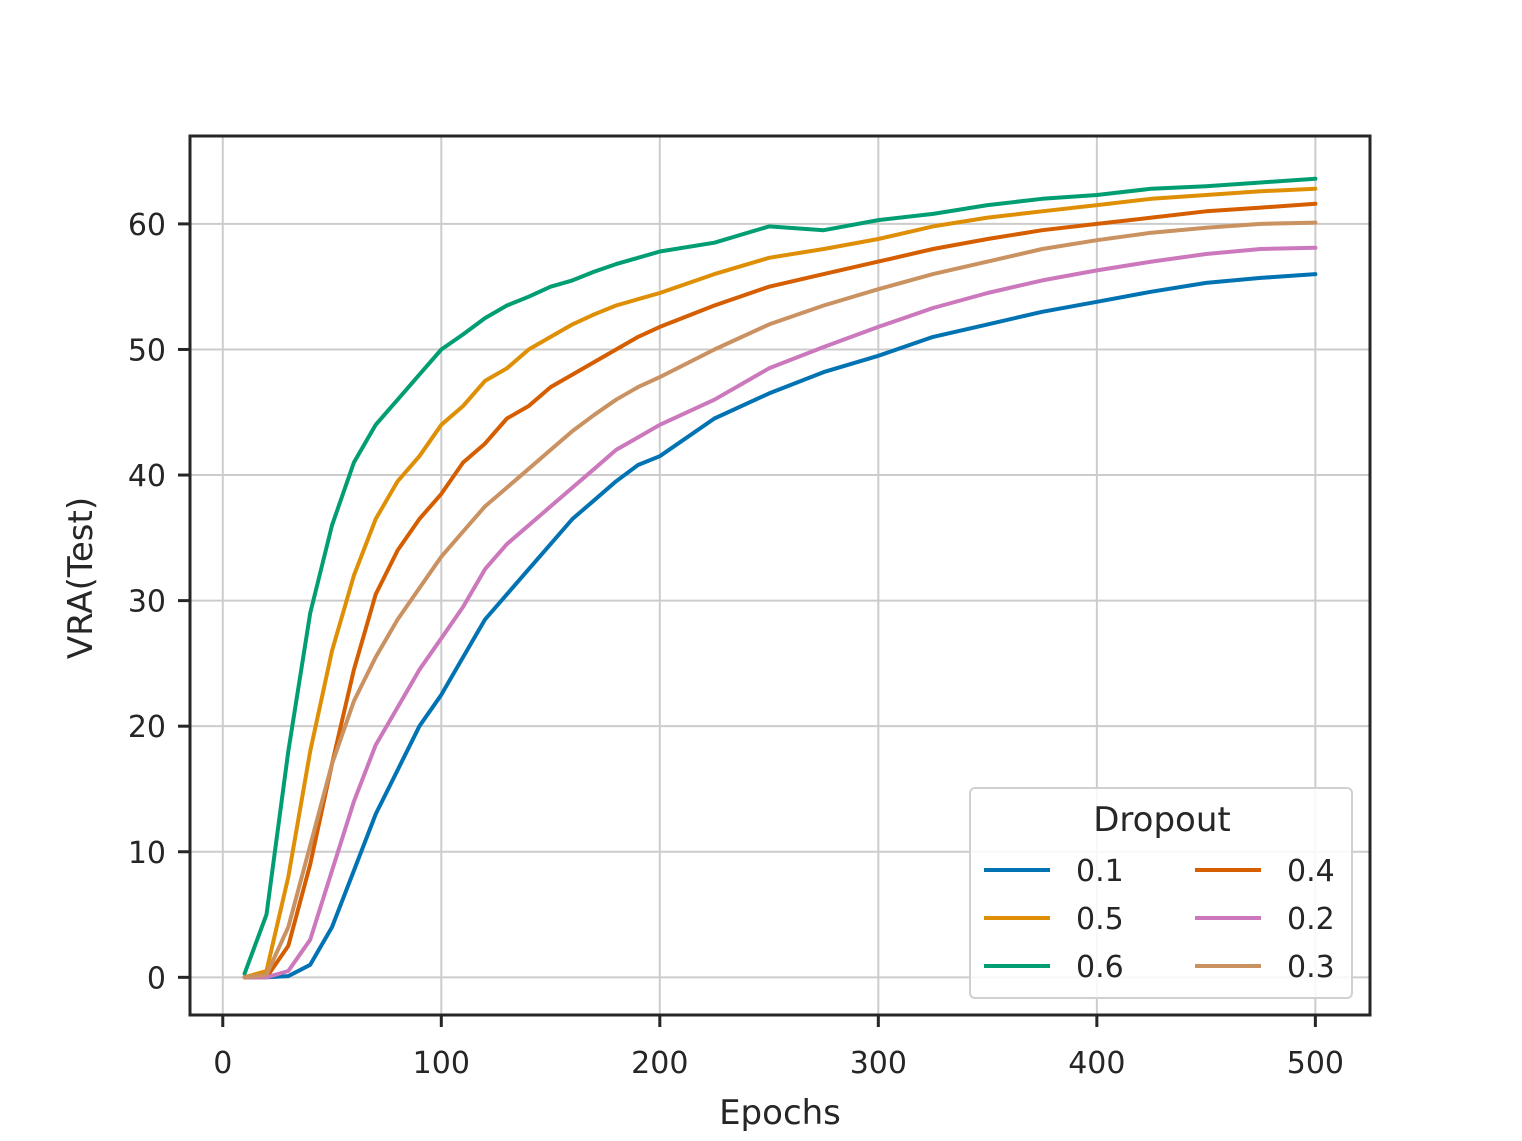  I want to click on y-tick-label: 50, so click(147, 350).